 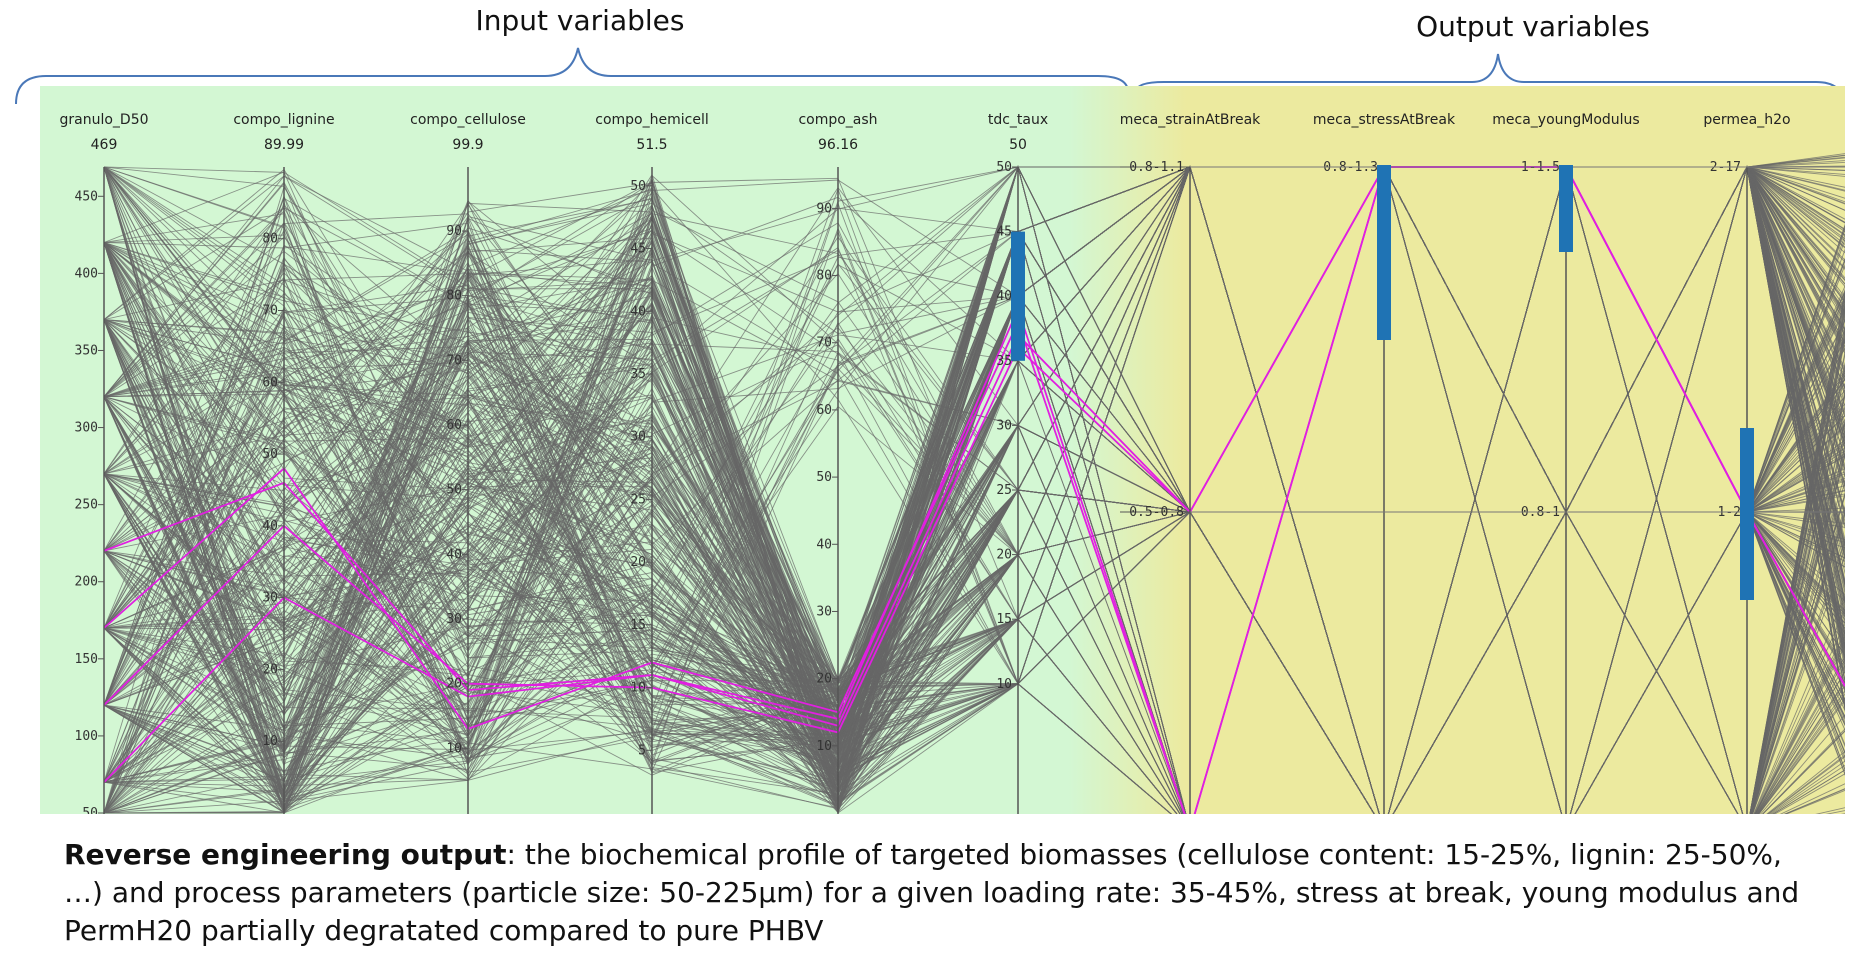 What do you see at coordinates (86, 273) in the screenshot?
I see `tick-label: 400` at bounding box center [86, 273].